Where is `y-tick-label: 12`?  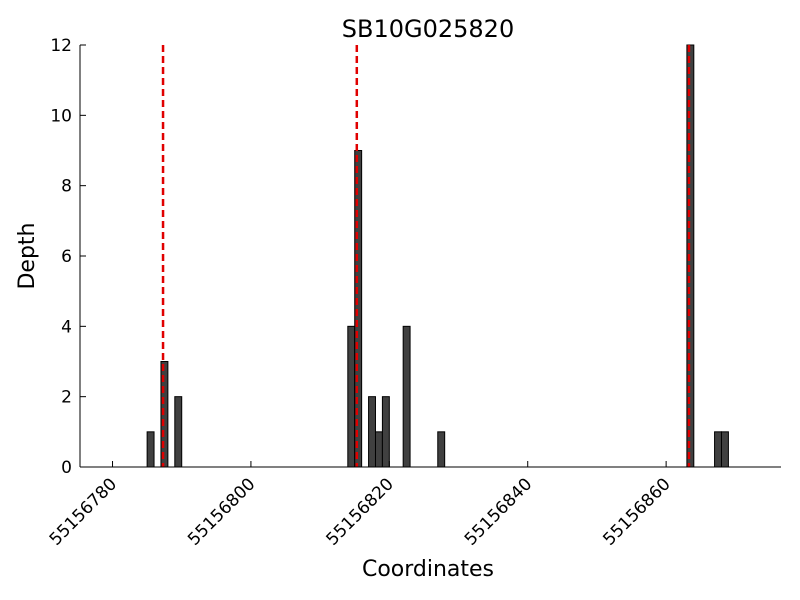 y-tick-label: 12 is located at coordinates (61, 46).